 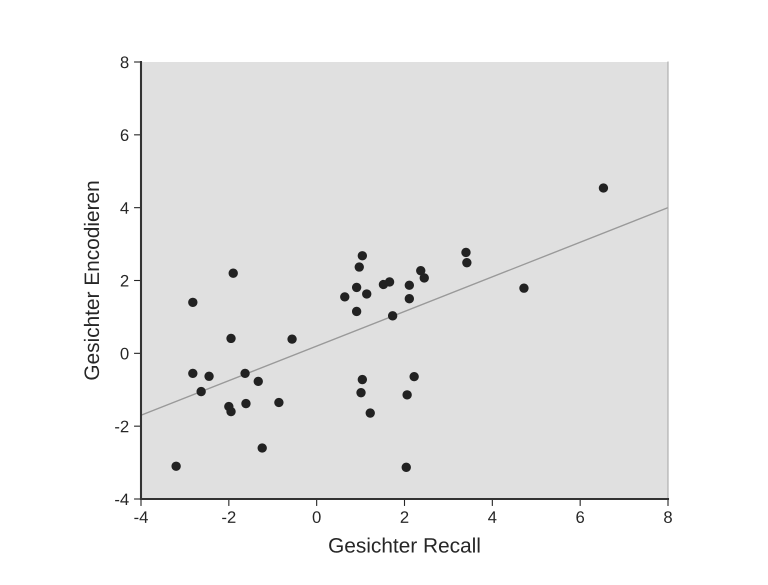 What do you see at coordinates (492, 517) in the screenshot?
I see `x-tick-label: 4` at bounding box center [492, 517].